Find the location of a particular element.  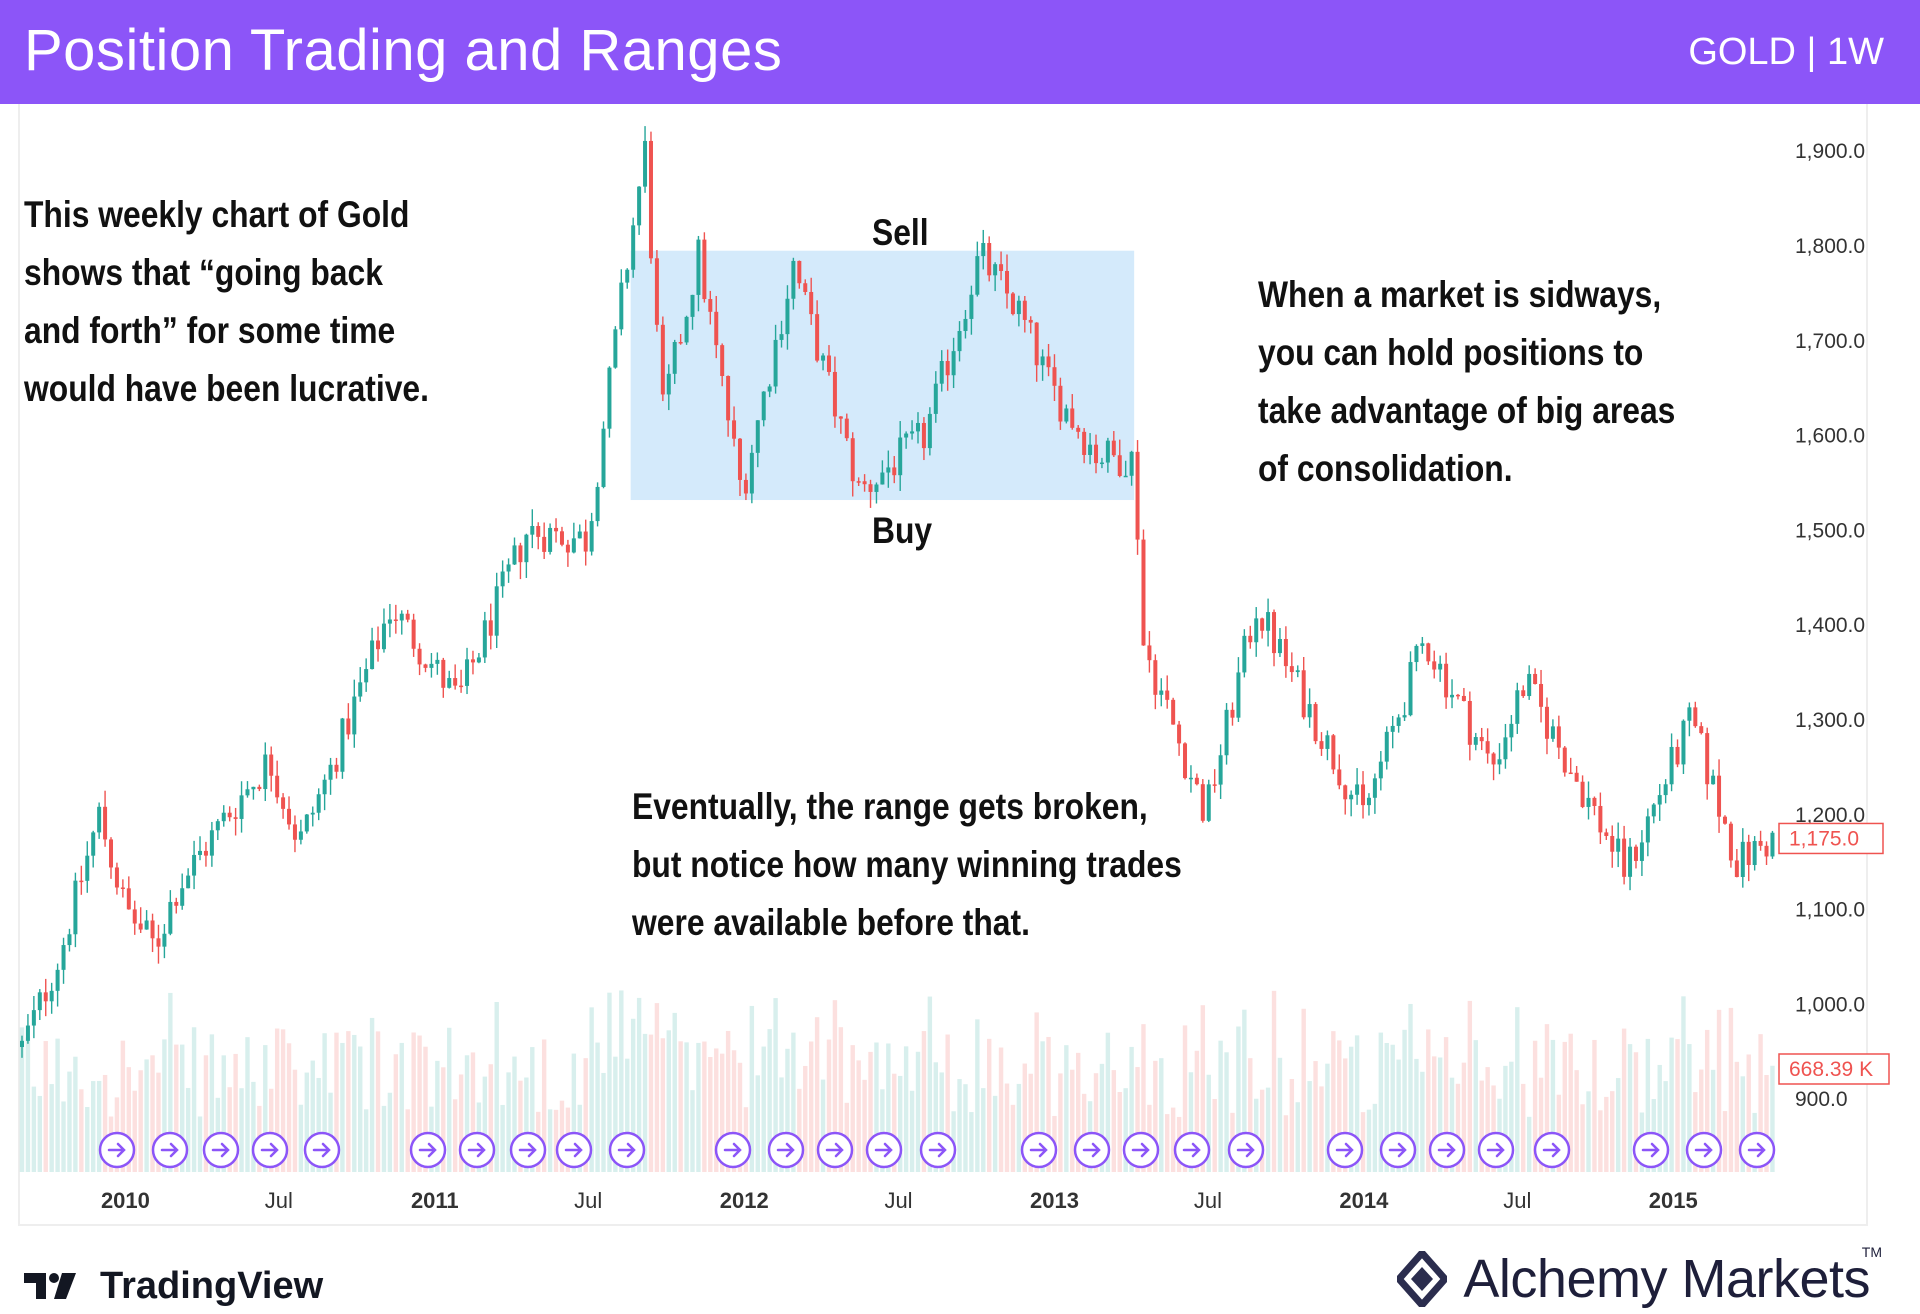

annotation-right-line: take advantage of big areas is located at coordinates (1467, 410).